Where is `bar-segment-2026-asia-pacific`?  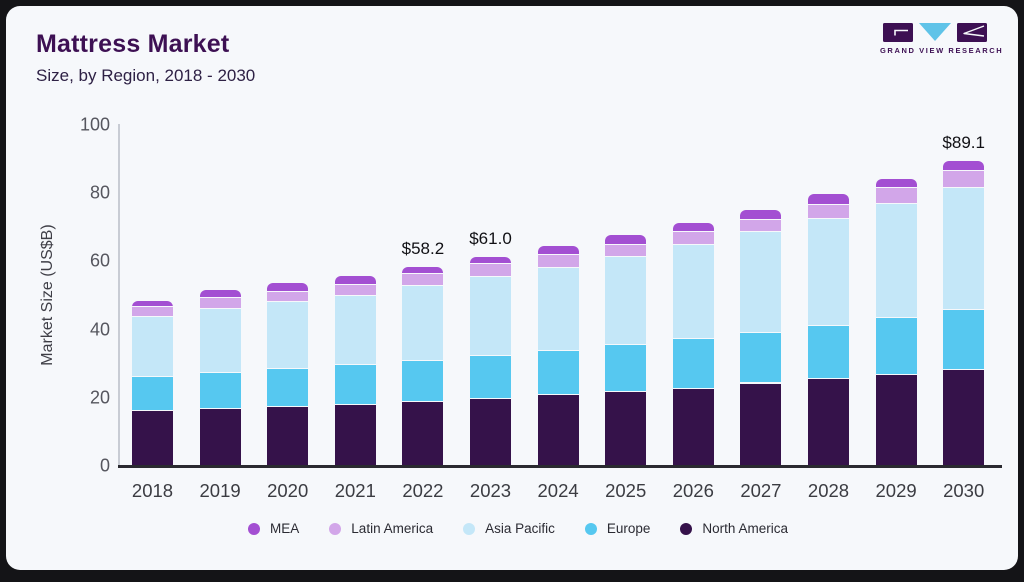 bar-segment-2026-asia-pacific is located at coordinates (693, 292).